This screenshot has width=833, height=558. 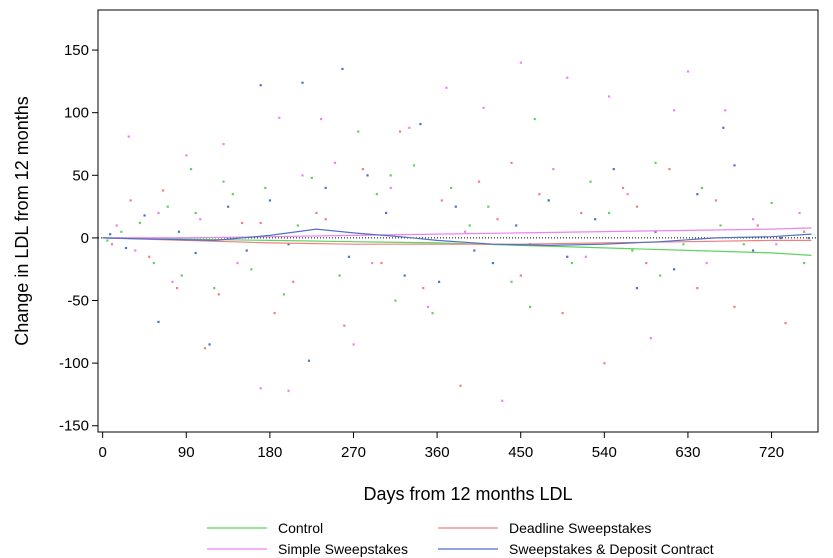 What do you see at coordinates (343, 549) in the screenshot?
I see `legend-label: Simple Sweepstakes` at bounding box center [343, 549].